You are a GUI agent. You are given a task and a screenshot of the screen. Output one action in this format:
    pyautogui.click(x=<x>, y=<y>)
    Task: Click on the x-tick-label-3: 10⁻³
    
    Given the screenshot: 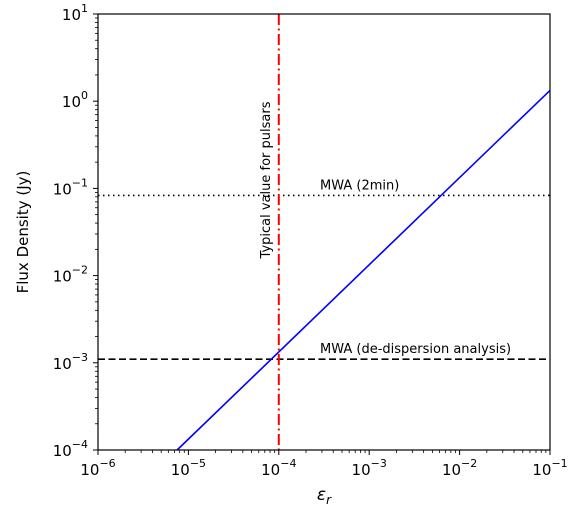 What is the action you would take?
    pyautogui.click(x=369, y=468)
    